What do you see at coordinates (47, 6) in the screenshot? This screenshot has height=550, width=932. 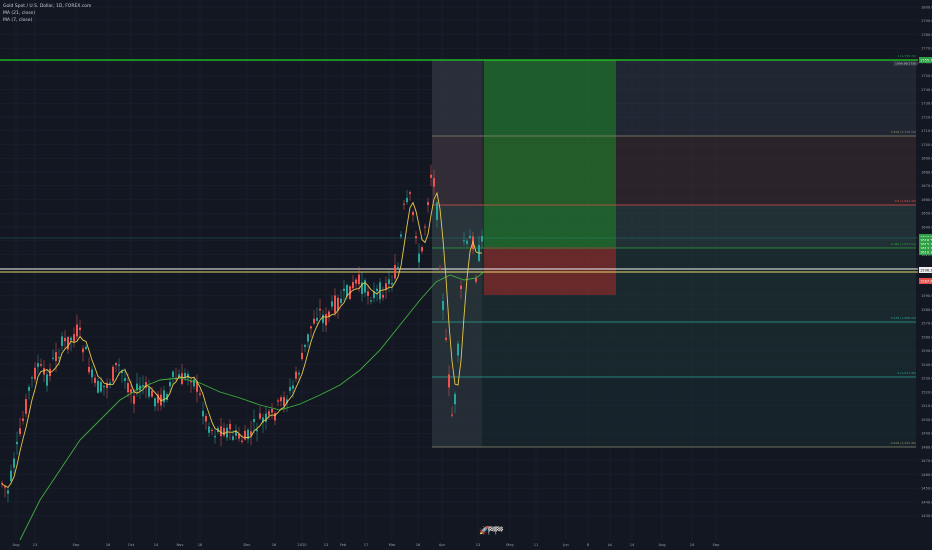 I see `symbol-title: Gold Spot / U.S. Dollar, 1D, FOREX.com` at bounding box center [47, 6].